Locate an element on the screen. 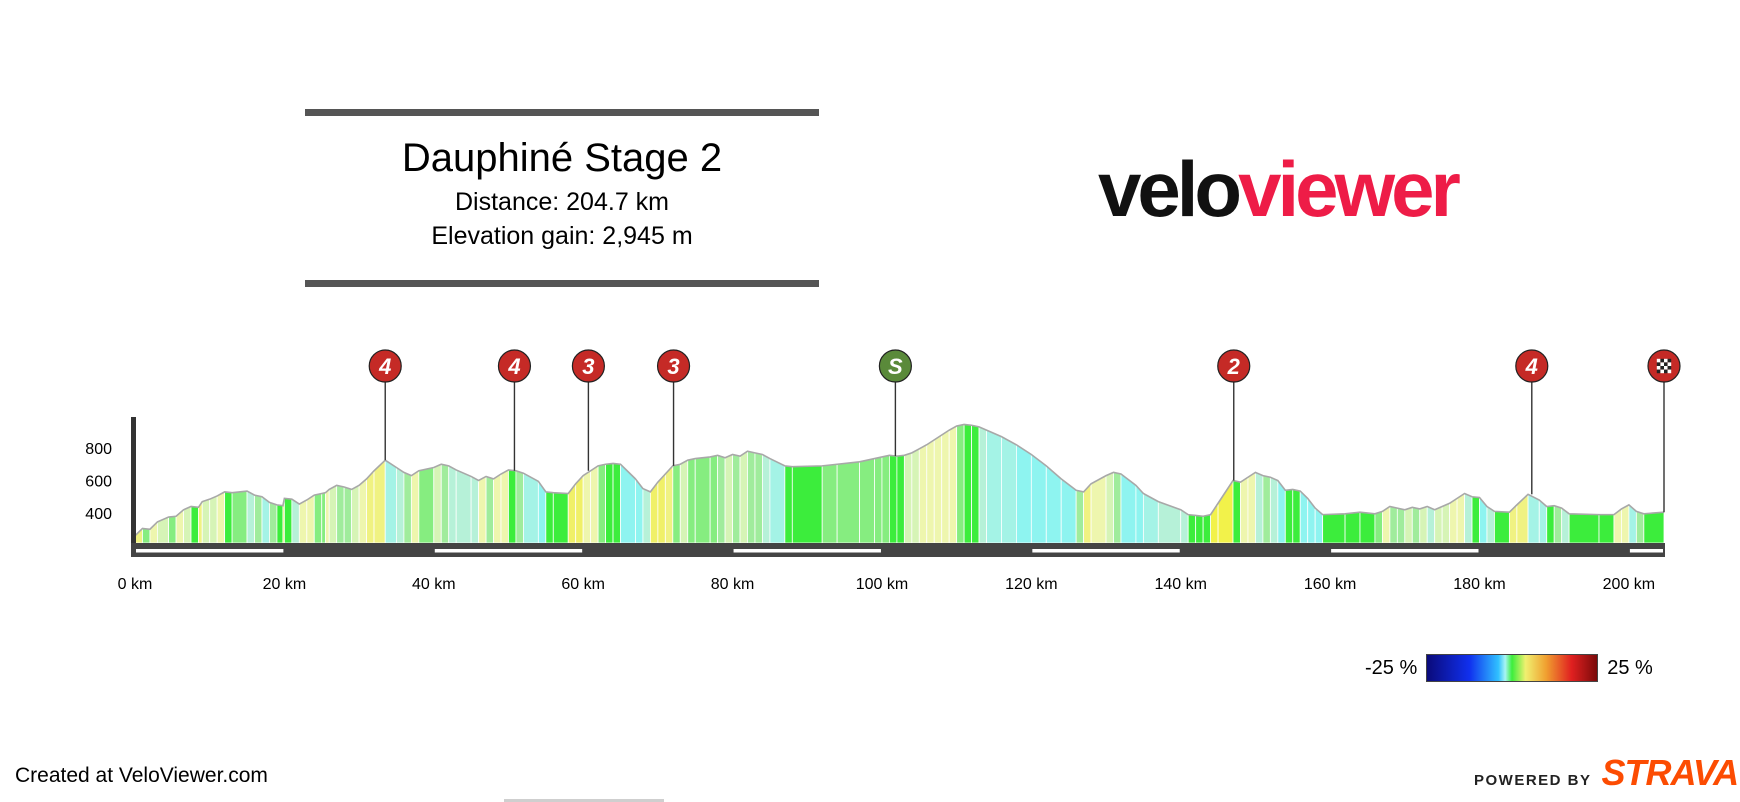 The height and width of the screenshot is (802, 1740). gradient-legend: -25 % 25 % is located at coordinates (1509, 668).